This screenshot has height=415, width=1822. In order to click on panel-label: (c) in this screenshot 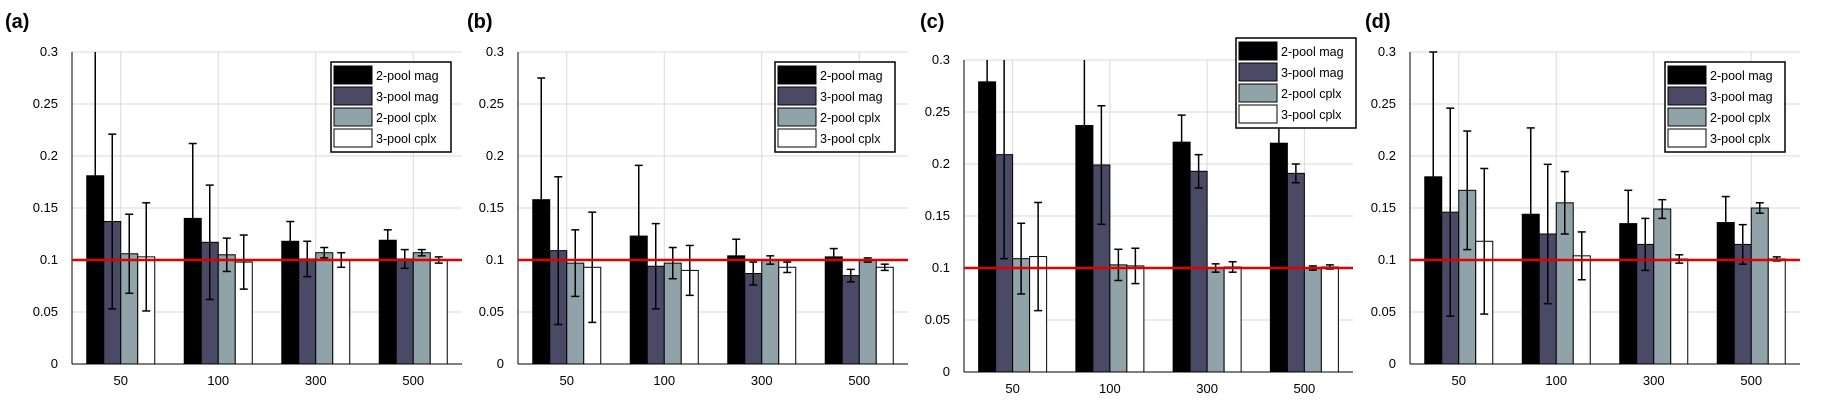, I will do `click(932, 22)`.